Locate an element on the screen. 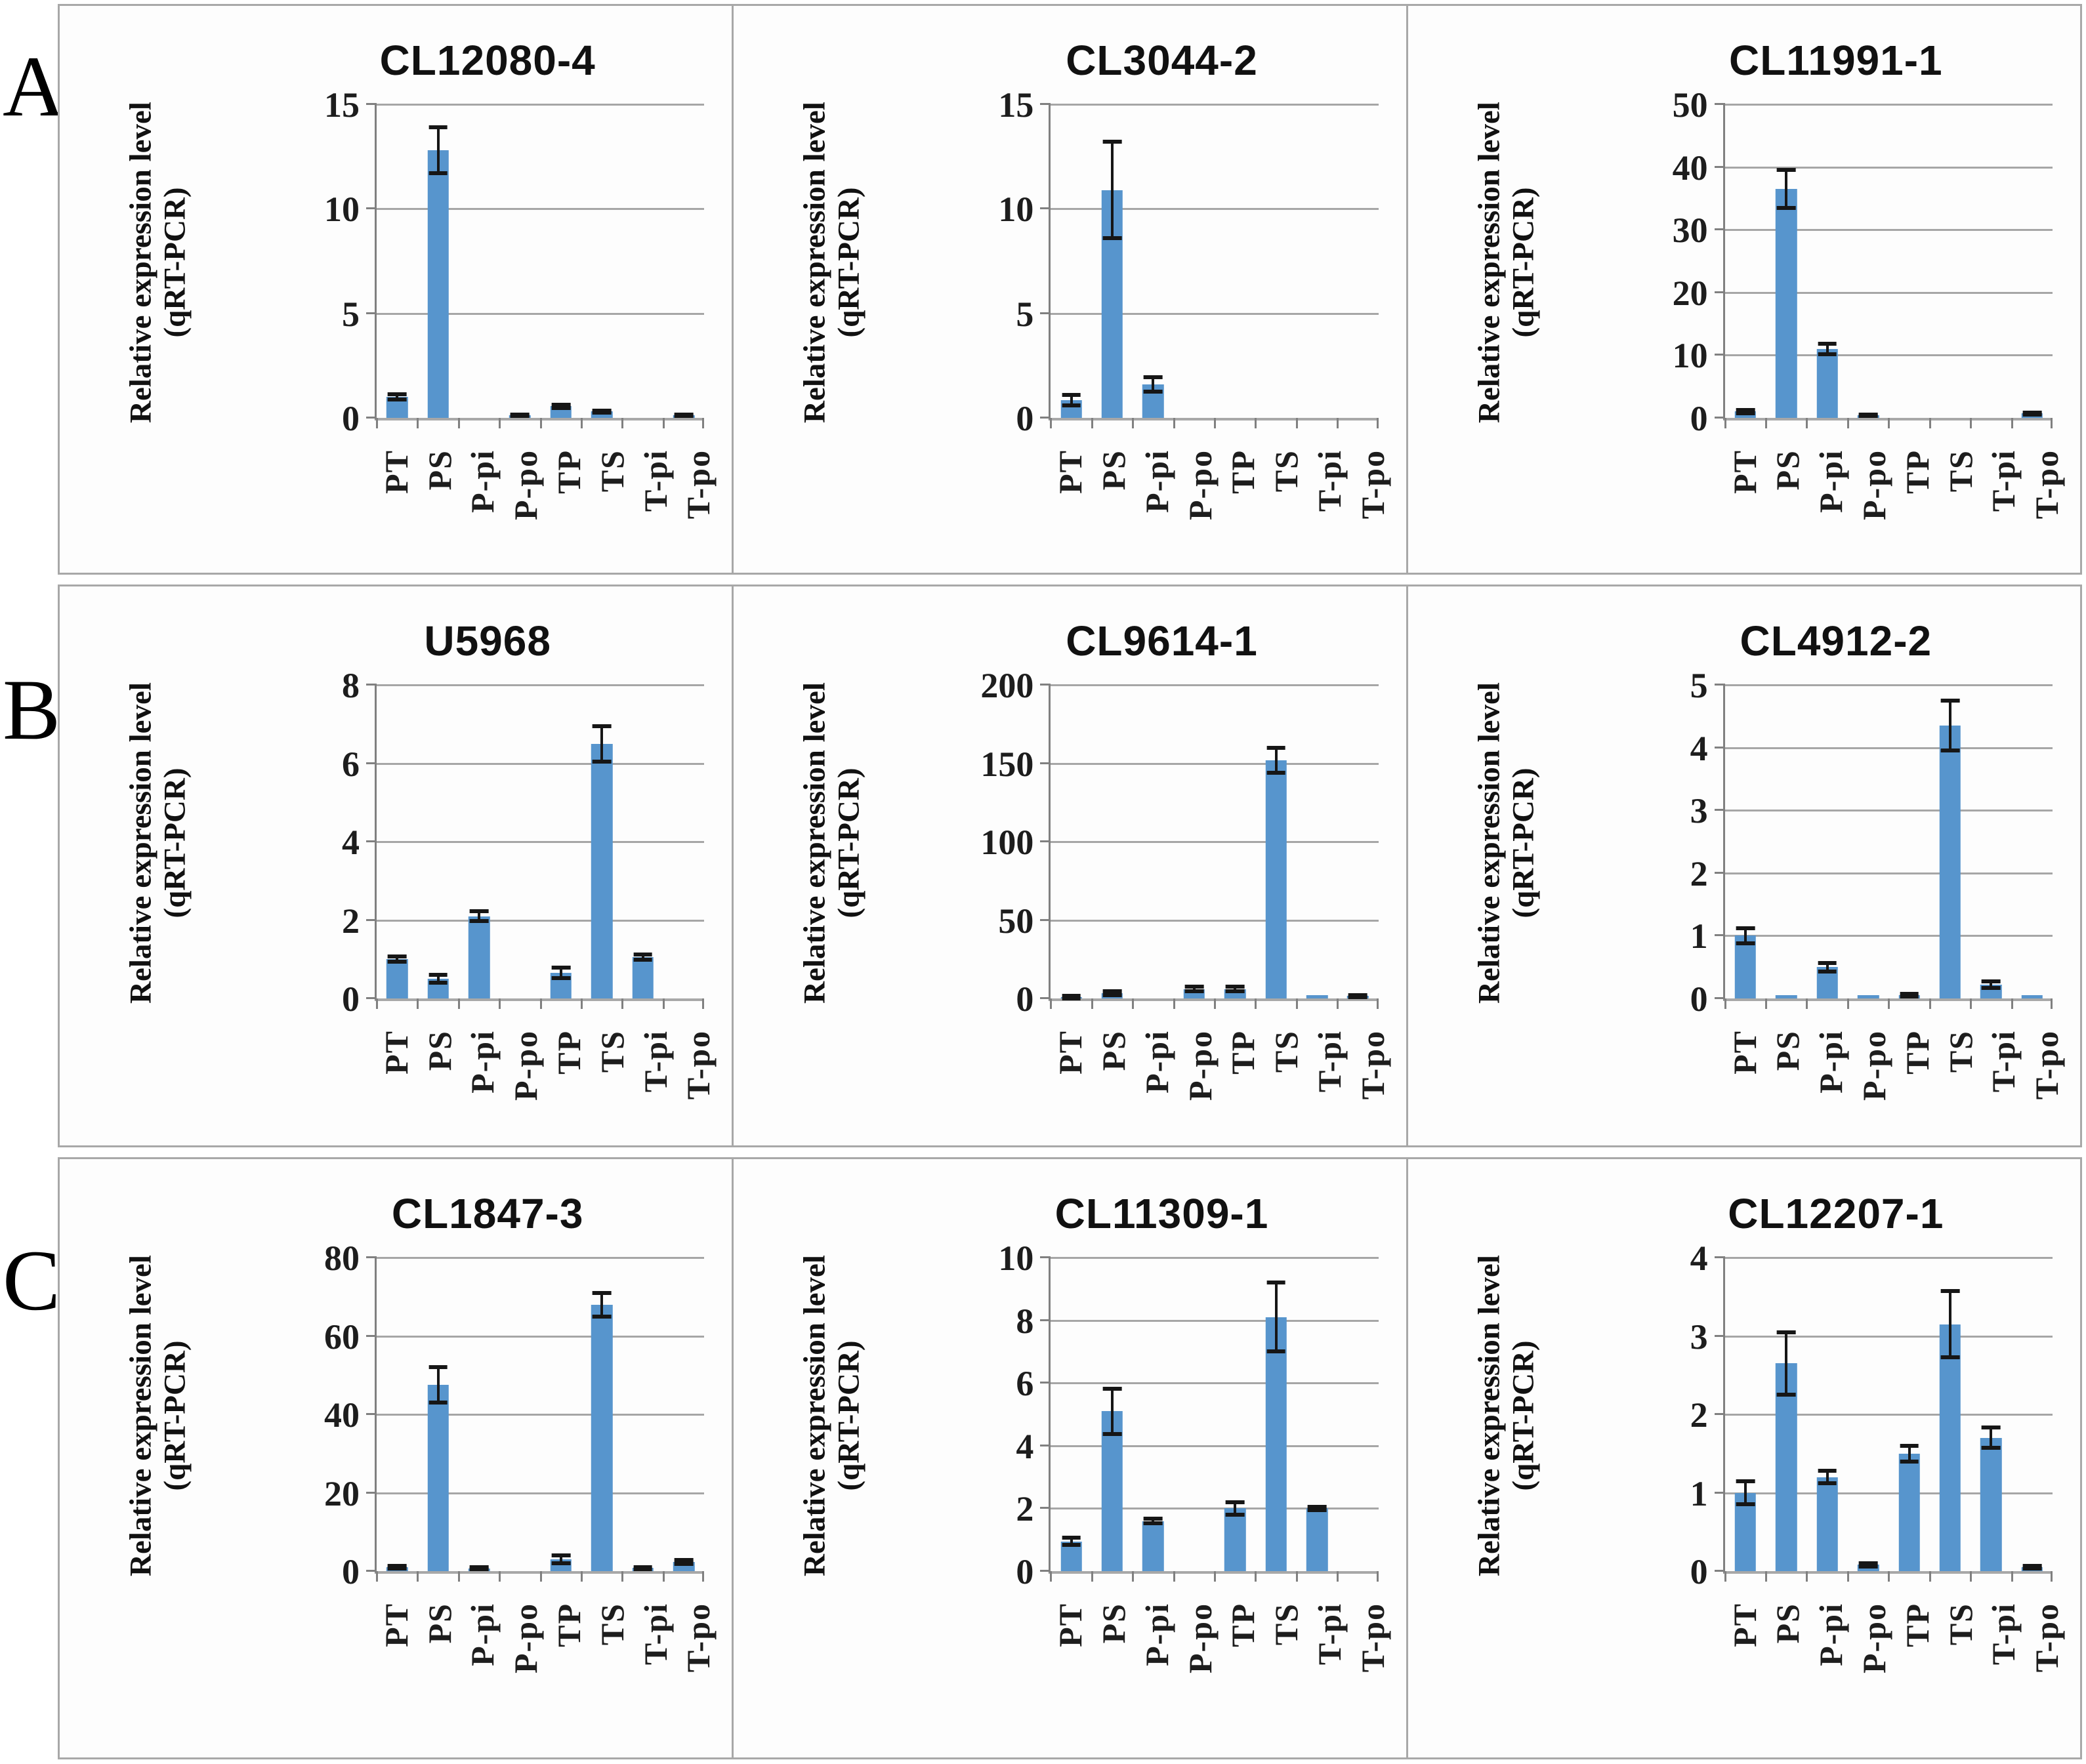  x-label-slot: T-pi is located at coordinates (1329, 519).